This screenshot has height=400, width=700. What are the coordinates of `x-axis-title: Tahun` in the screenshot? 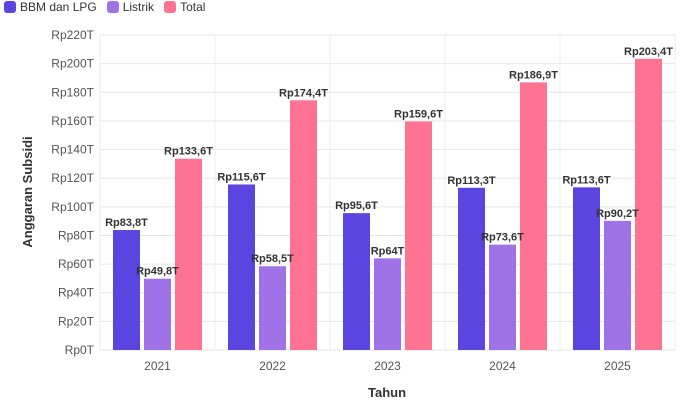 It's located at (387, 392).